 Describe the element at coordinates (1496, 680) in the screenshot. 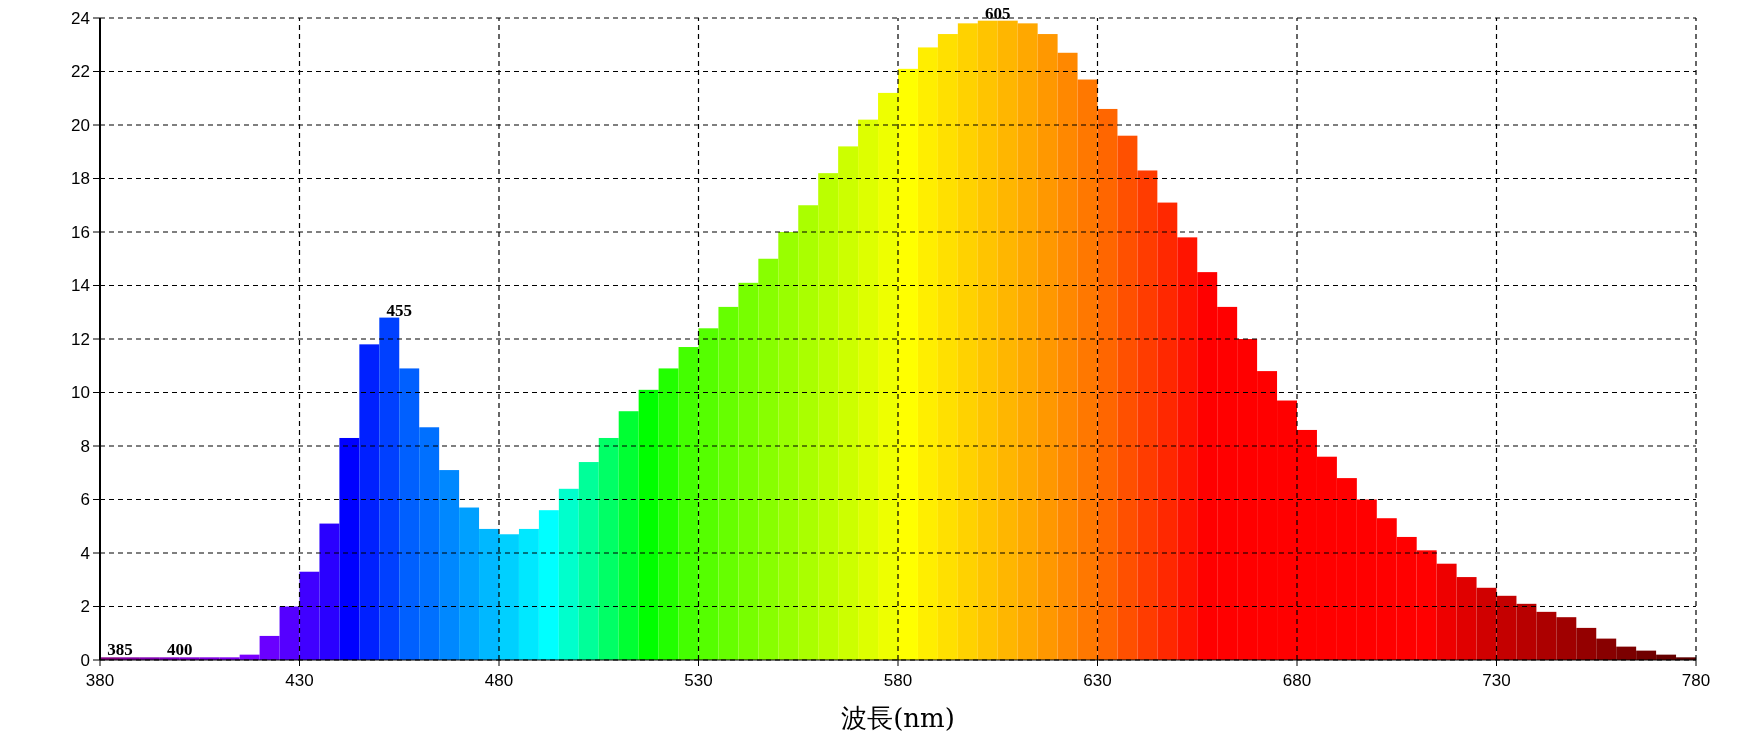

I see `x-tick-label: 730` at that location.